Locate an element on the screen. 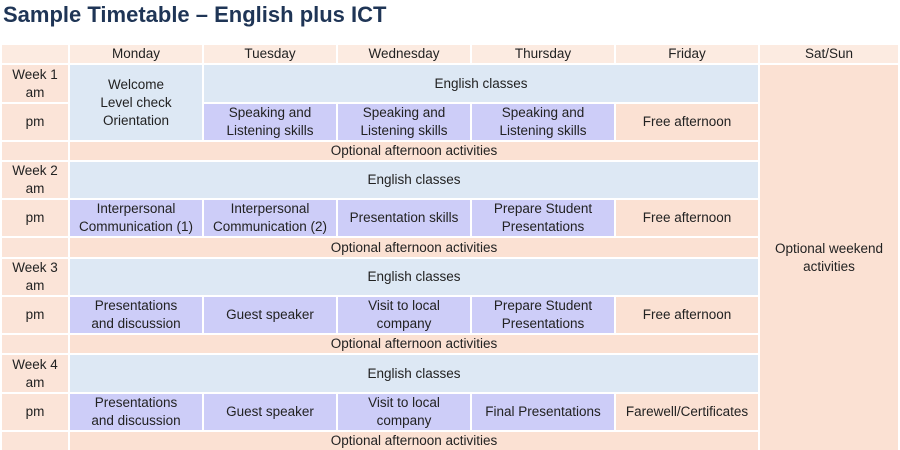 The height and width of the screenshot is (450, 900). day-header-thursday: Thursday is located at coordinates (543, 54).